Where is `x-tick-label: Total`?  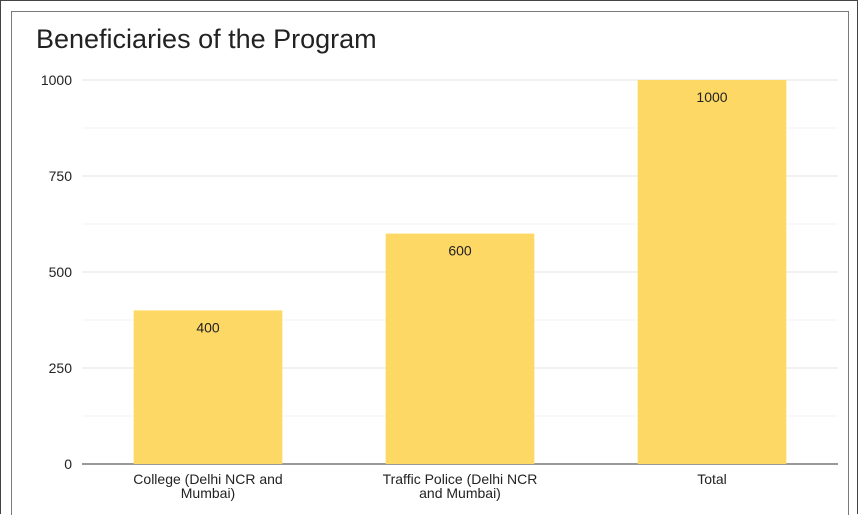
x-tick-label: Total is located at coordinates (712, 479).